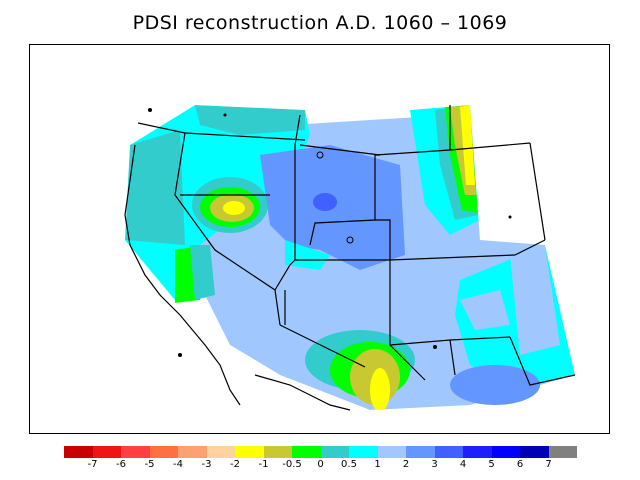  What do you see at coordinates (520, 464) in the screenshot?
I see `legend-tick-label: 6` at bounding box center [520, 464].